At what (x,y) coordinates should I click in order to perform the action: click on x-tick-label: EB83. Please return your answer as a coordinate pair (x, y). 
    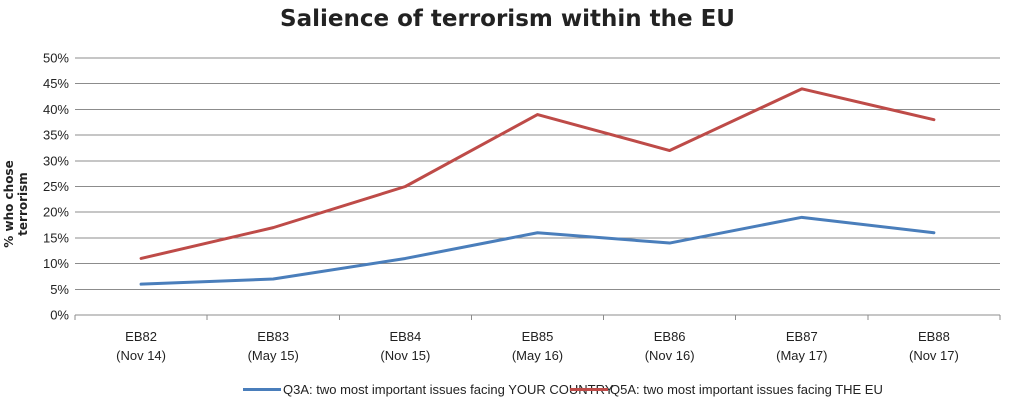
    Looking at the image, I should click on (273, 336).